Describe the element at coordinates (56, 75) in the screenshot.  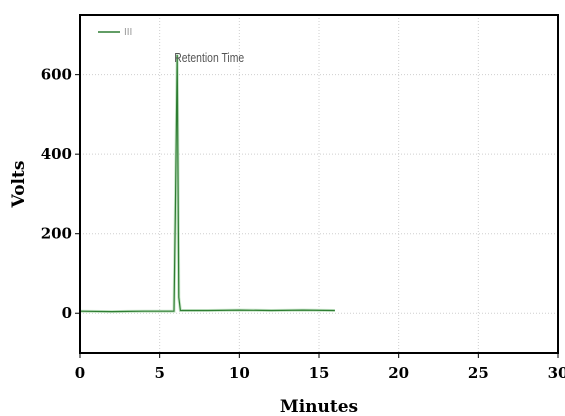
I see `y-tick-label: 600` at that location.